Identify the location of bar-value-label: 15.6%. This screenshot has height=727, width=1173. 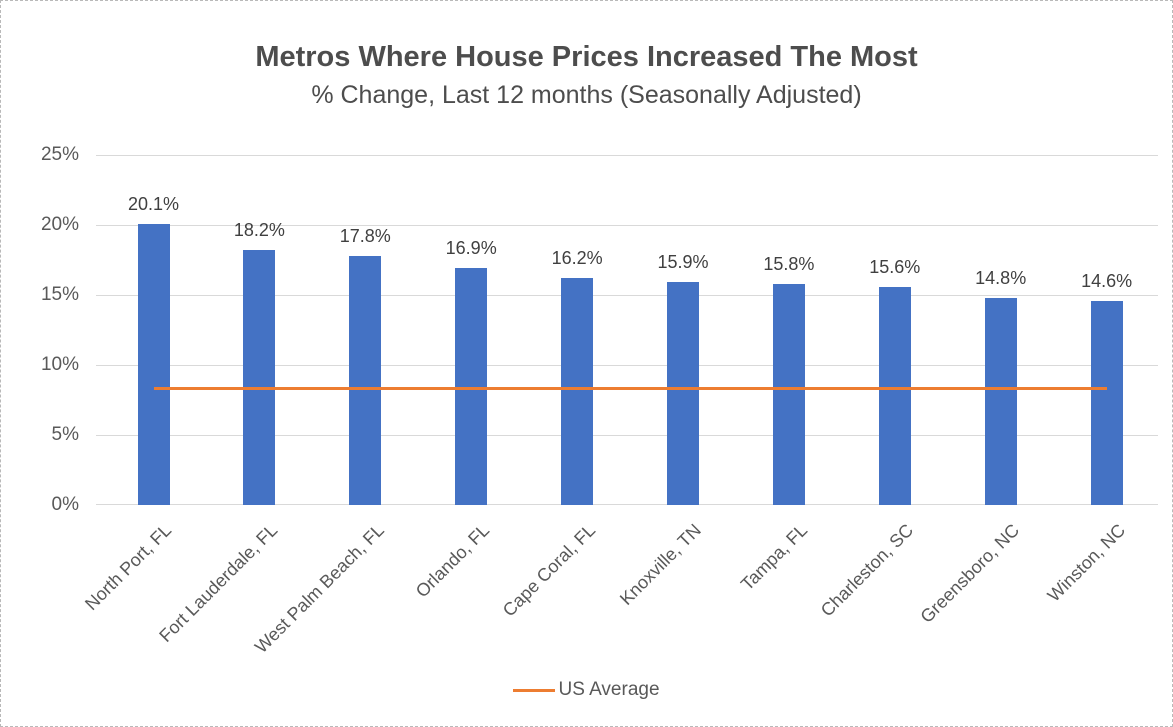
(895, 266).